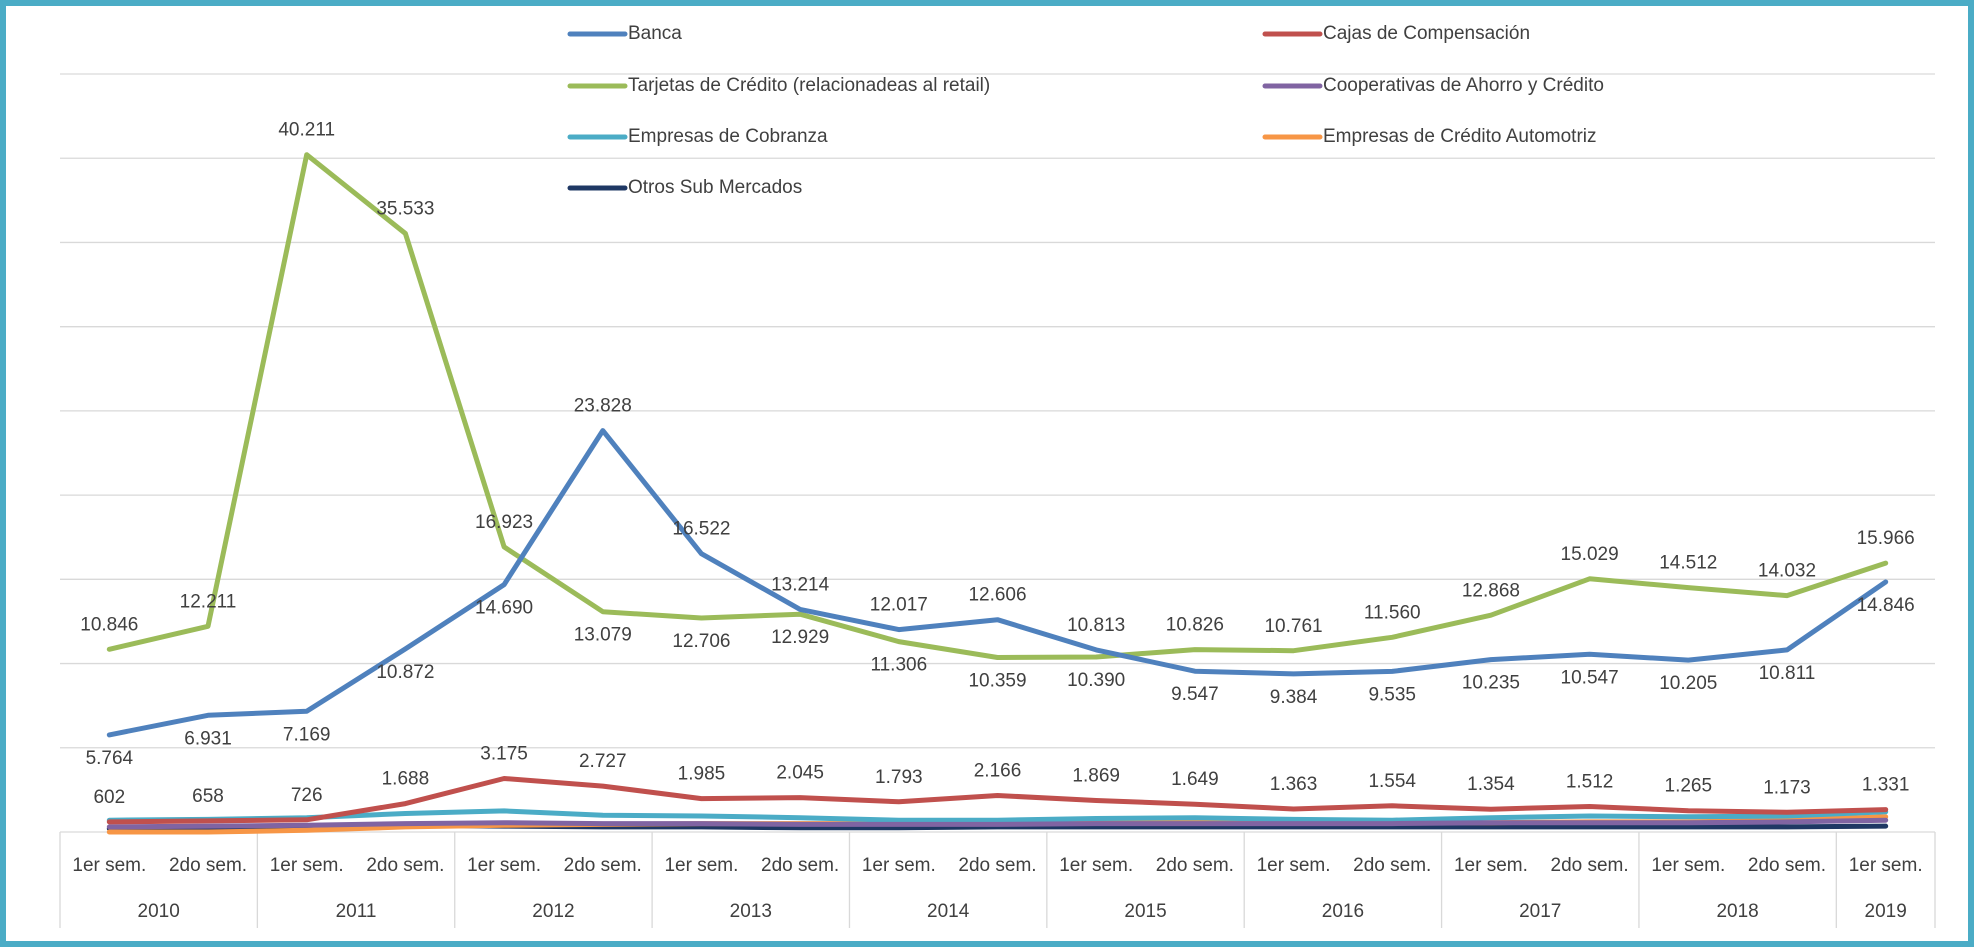 The image size is (1974, 947). Describe the element at coordinates (1294, 784) in the screenshot. I see `data-label: 1.363` at that location.